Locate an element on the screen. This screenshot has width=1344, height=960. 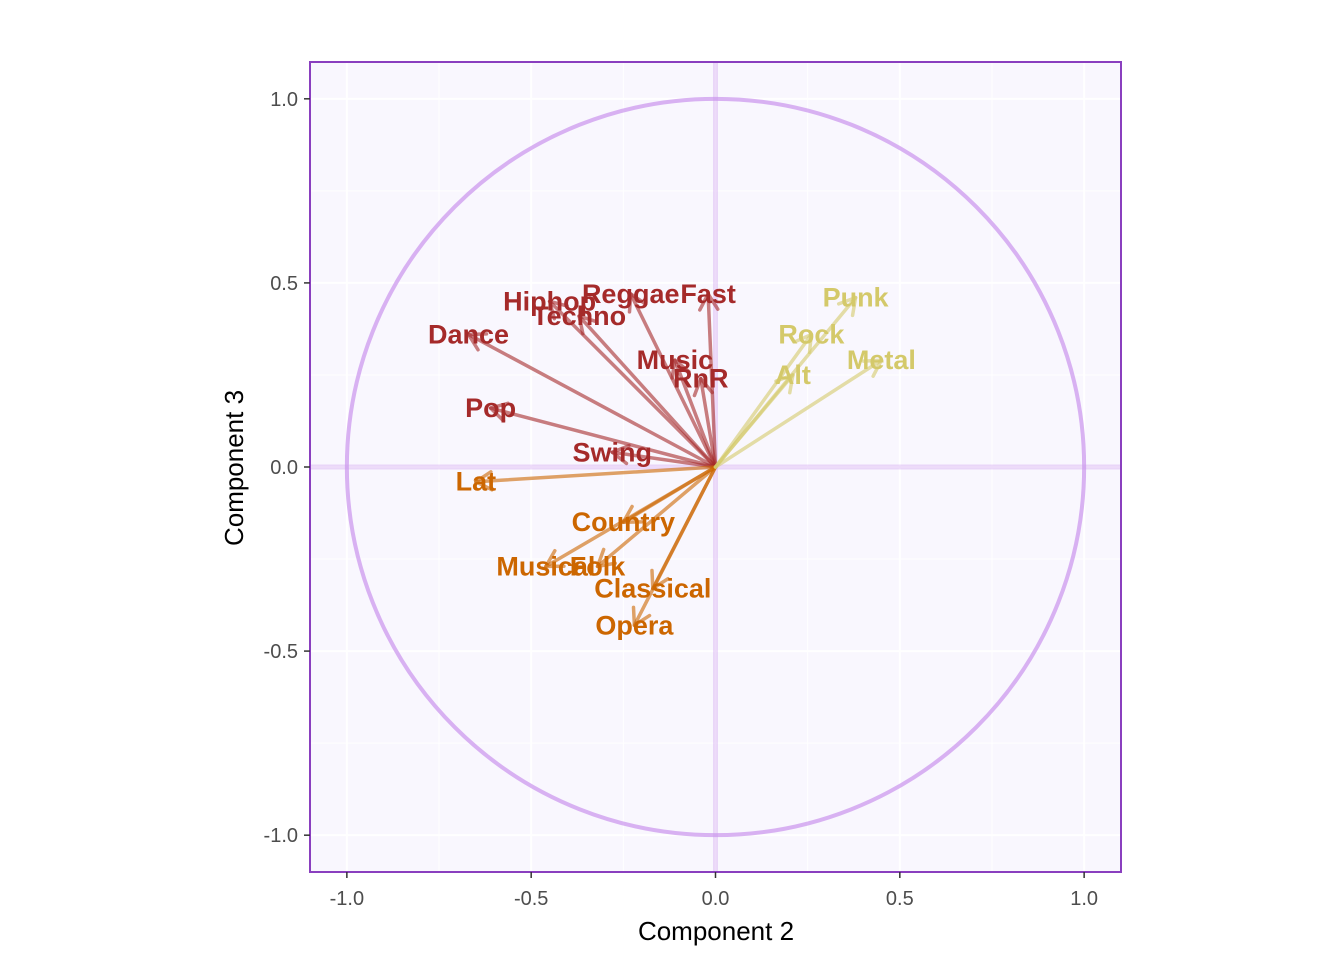
label-swing: Swing is located at coordinates (613, 452).